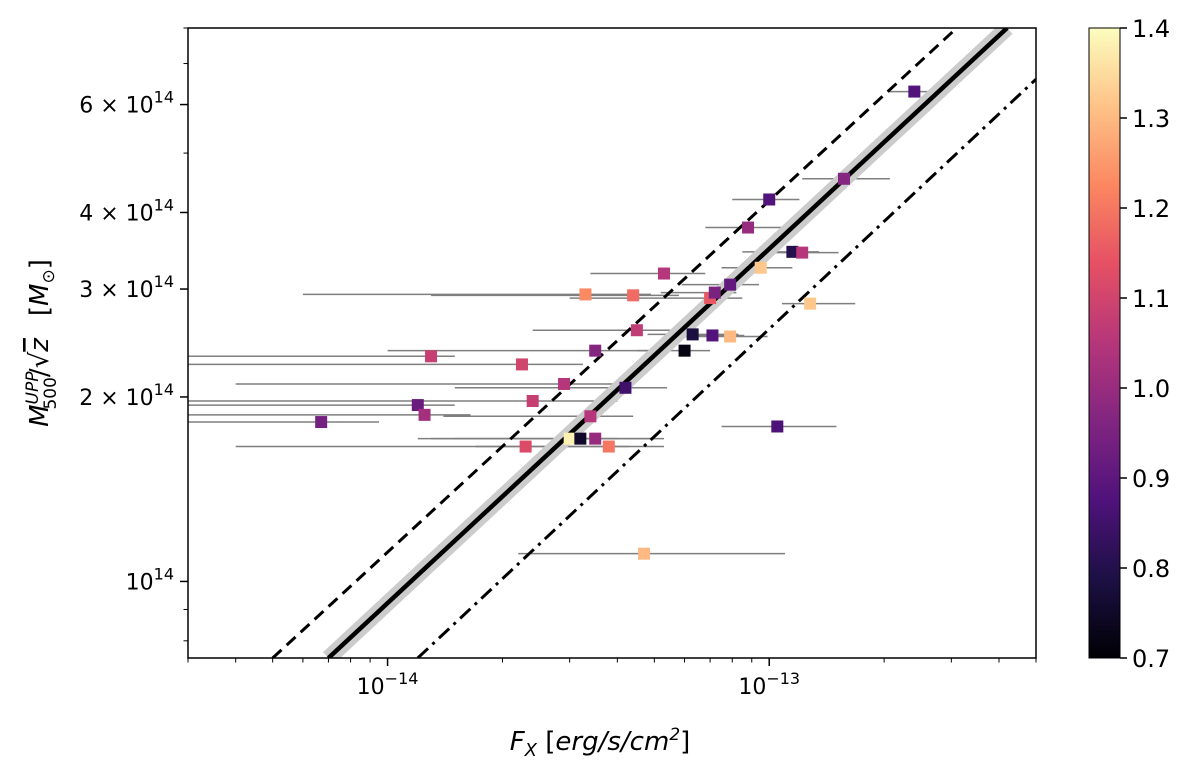 The width and height of the screenshot is (1200, 772). I want to click on y-axis: 1014 2 × 1014 3 × 1014 4 × 1014 6 × 1014, so click(133, 334).